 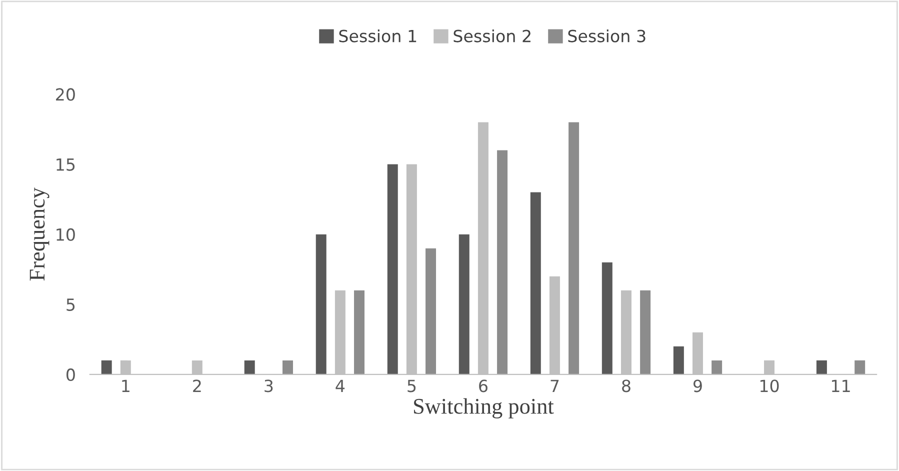 What do you see at coordinates (492, 35) in the screenshot?
I see `legend-label: Session 2` at bounding box center [492, 35].